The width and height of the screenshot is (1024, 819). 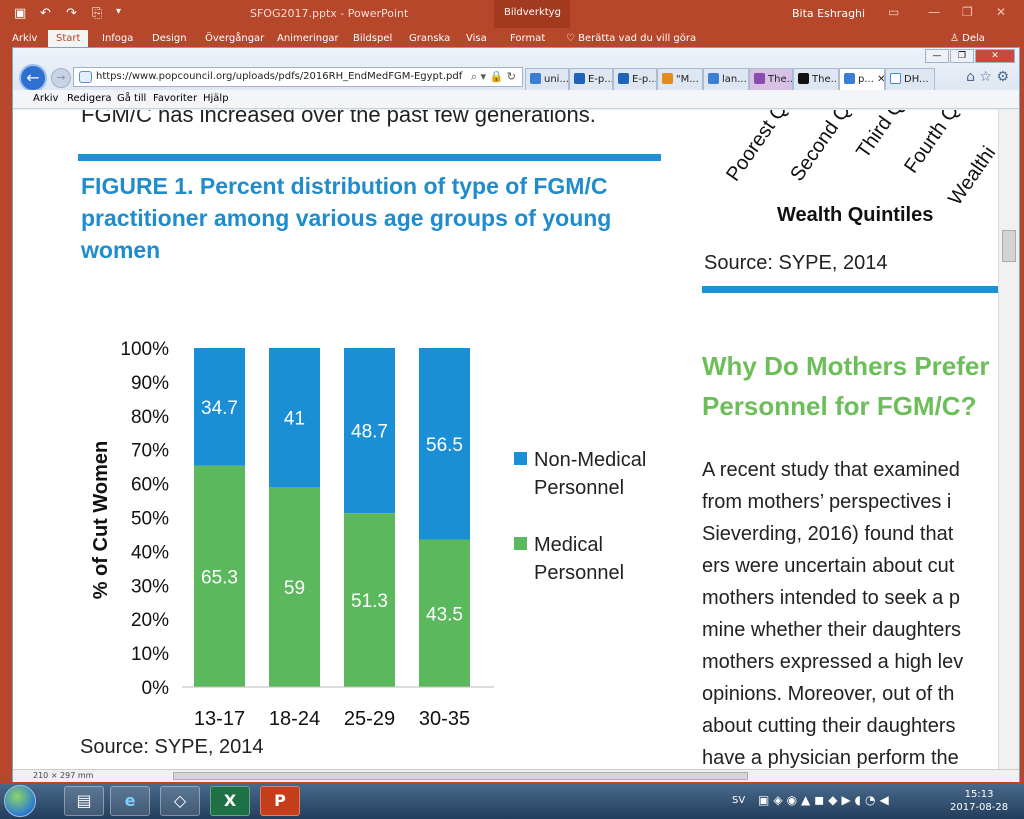 I want to click on maximize-icon: ❐, so click(x=967, y=12).